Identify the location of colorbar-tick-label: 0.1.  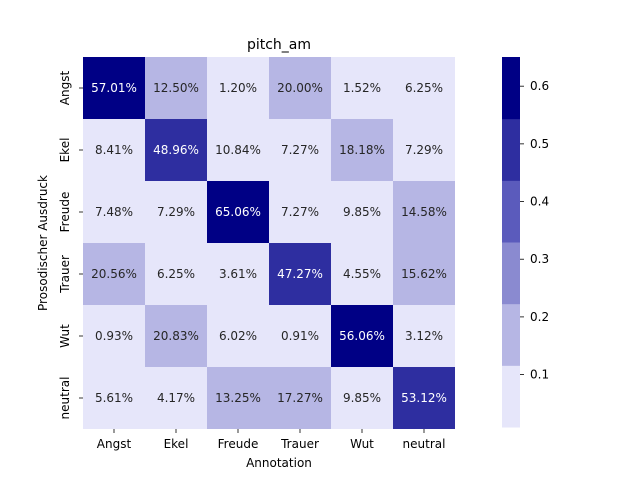
(539, 375).